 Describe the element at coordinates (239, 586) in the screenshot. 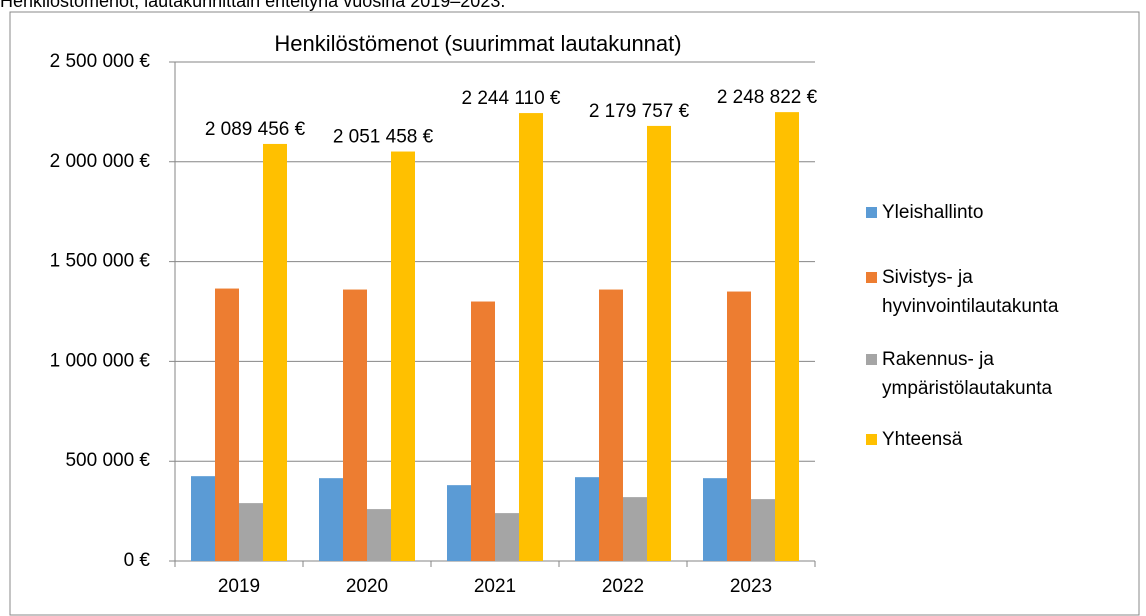

I see `x-tick-label: 2019` at that location.